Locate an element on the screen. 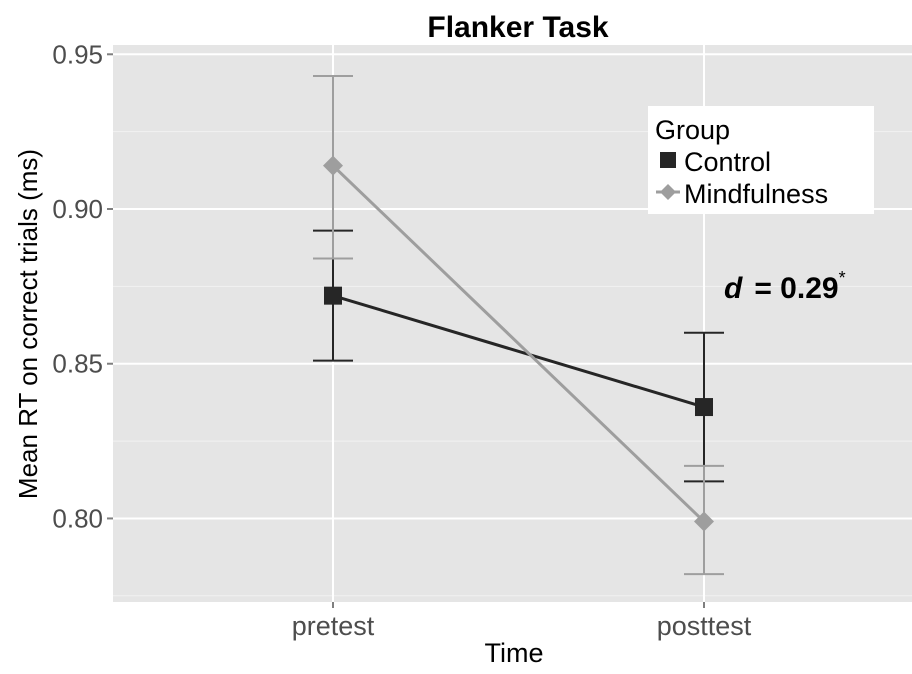 The height and width of the screenshot is (674, 912). y-tick-label: 0.95 is located at coordinates (77, 54).